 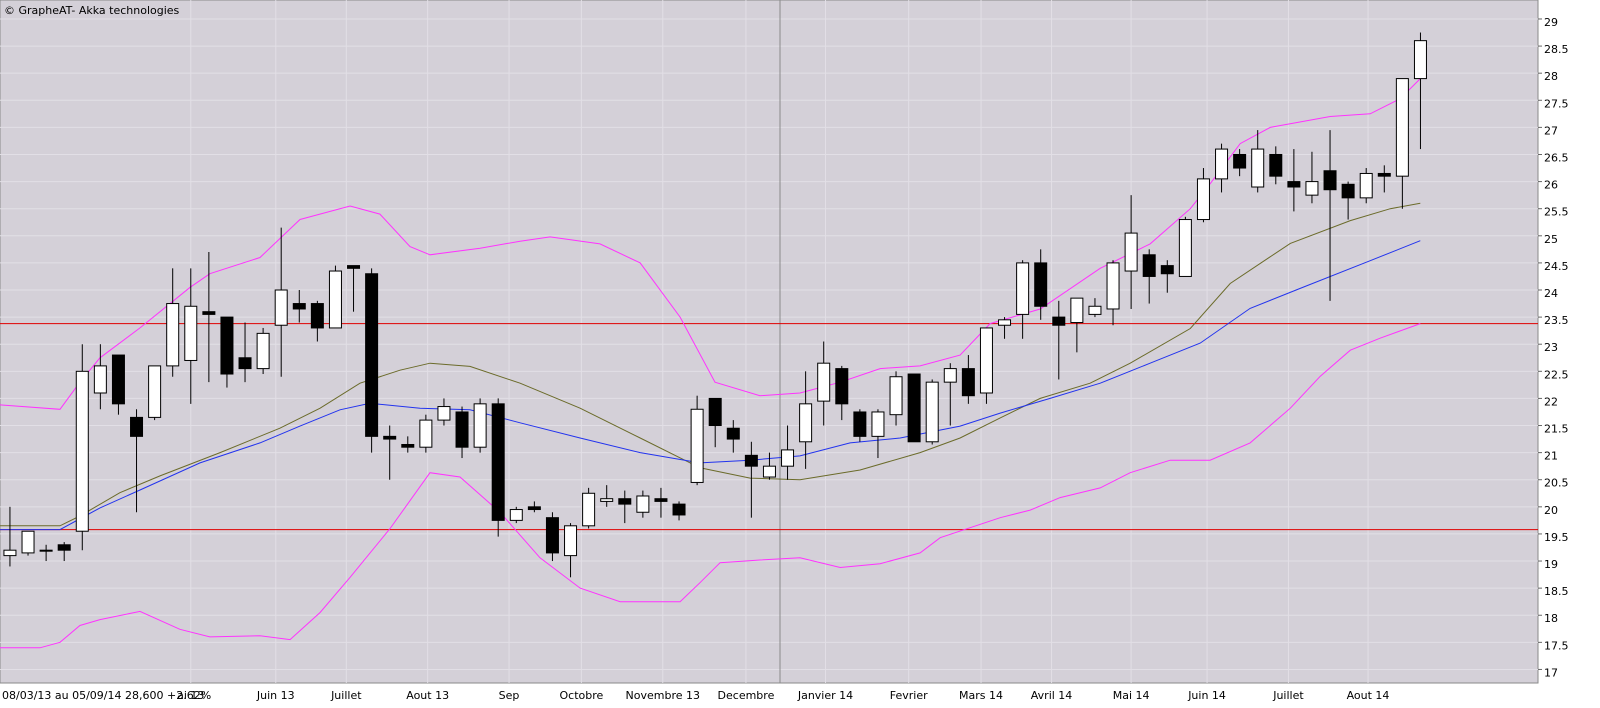 What do you see at coordinates (746, 695) in the screenshot?
I see `x-tick-label: Decembre` at bounding box center [746, 695].